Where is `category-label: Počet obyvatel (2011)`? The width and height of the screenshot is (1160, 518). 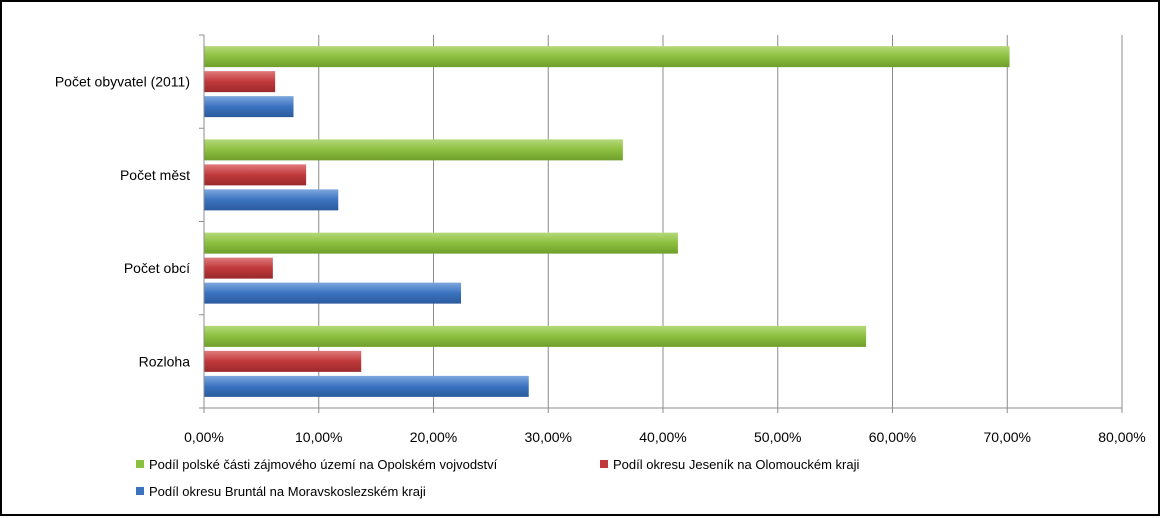
category-label: Počet obyvatel (2011) is located at coordinates (122, 82).